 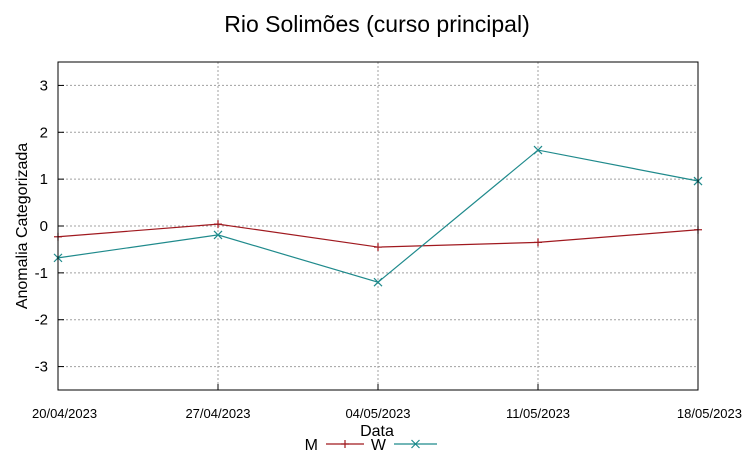 I want to click on legend-marker-W, so click(x=415, y=444).